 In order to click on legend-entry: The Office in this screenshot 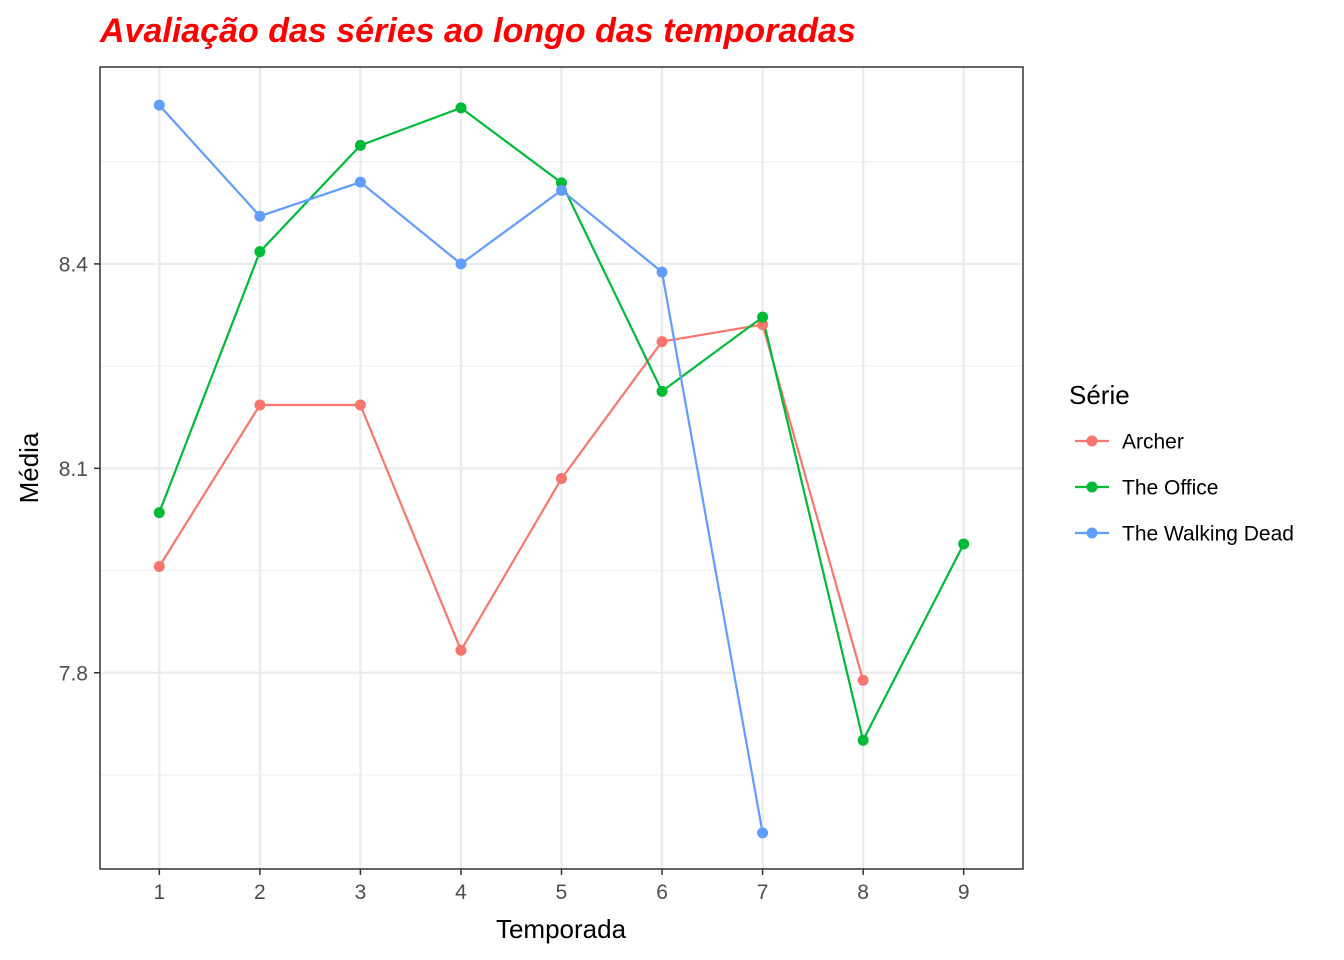, I will do `click(1147, 488)`.